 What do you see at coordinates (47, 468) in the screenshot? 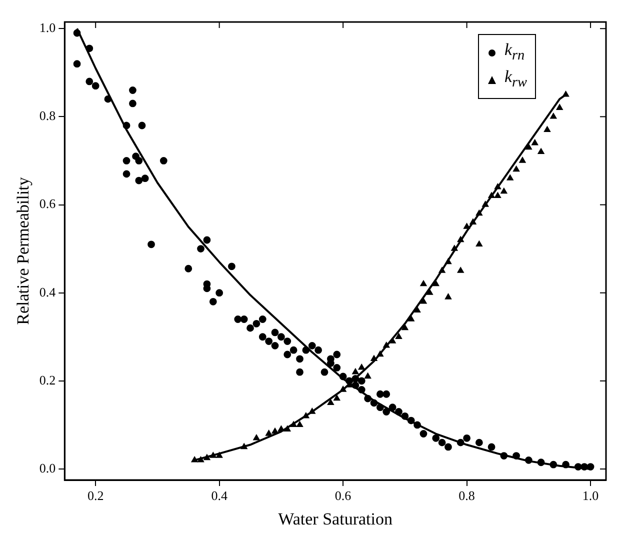
I see `y-tick-label: 0.0` at bounding box center [47, 468].